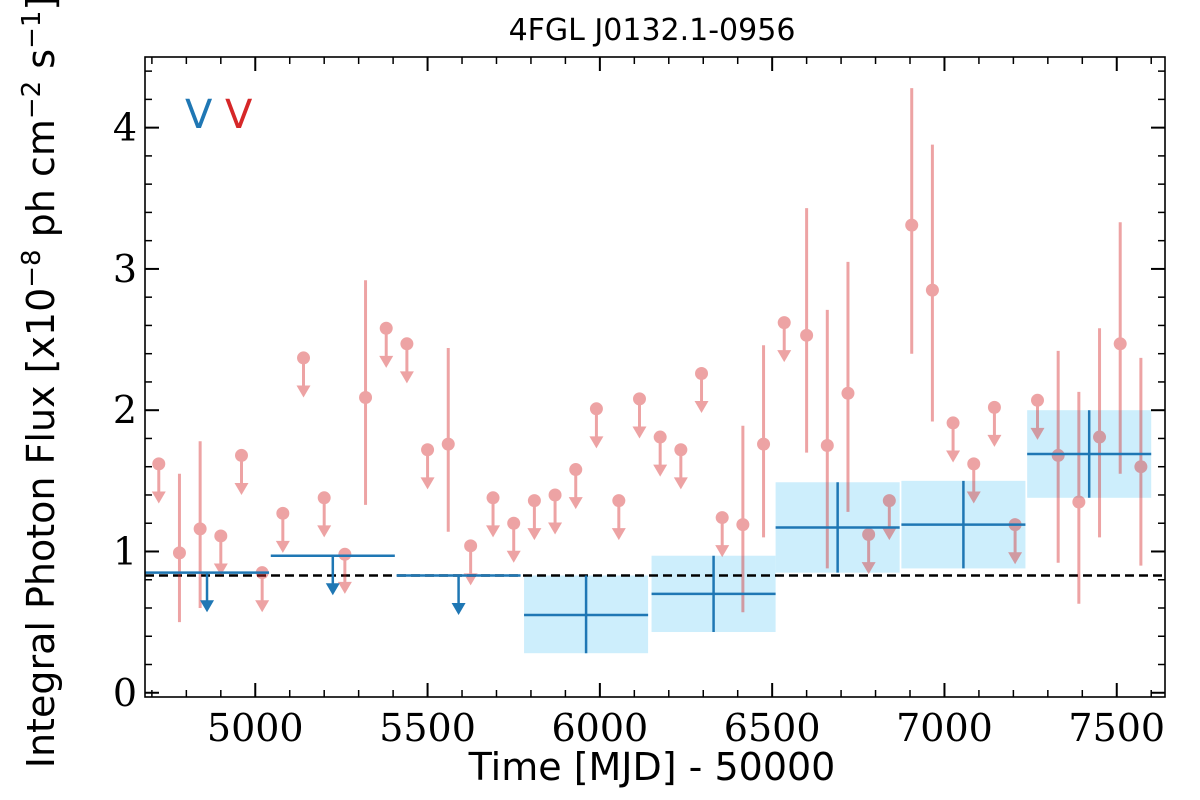  Describe the element at coordinates (944, 728) in the screenshot. I see `x-tick-label: 7000` at that location.